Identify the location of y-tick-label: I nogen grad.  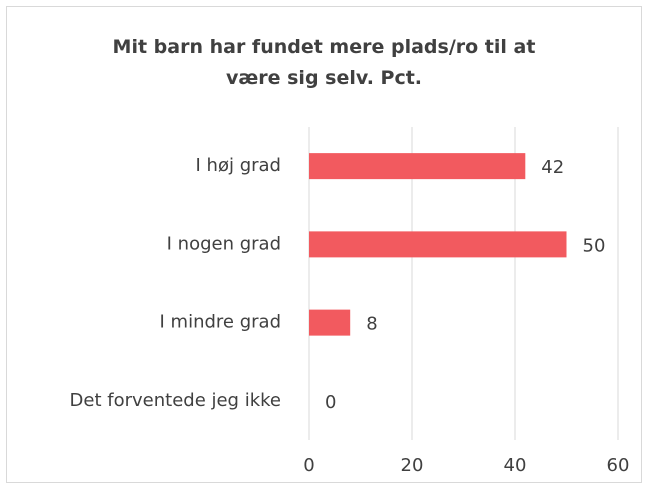
(224, 243).